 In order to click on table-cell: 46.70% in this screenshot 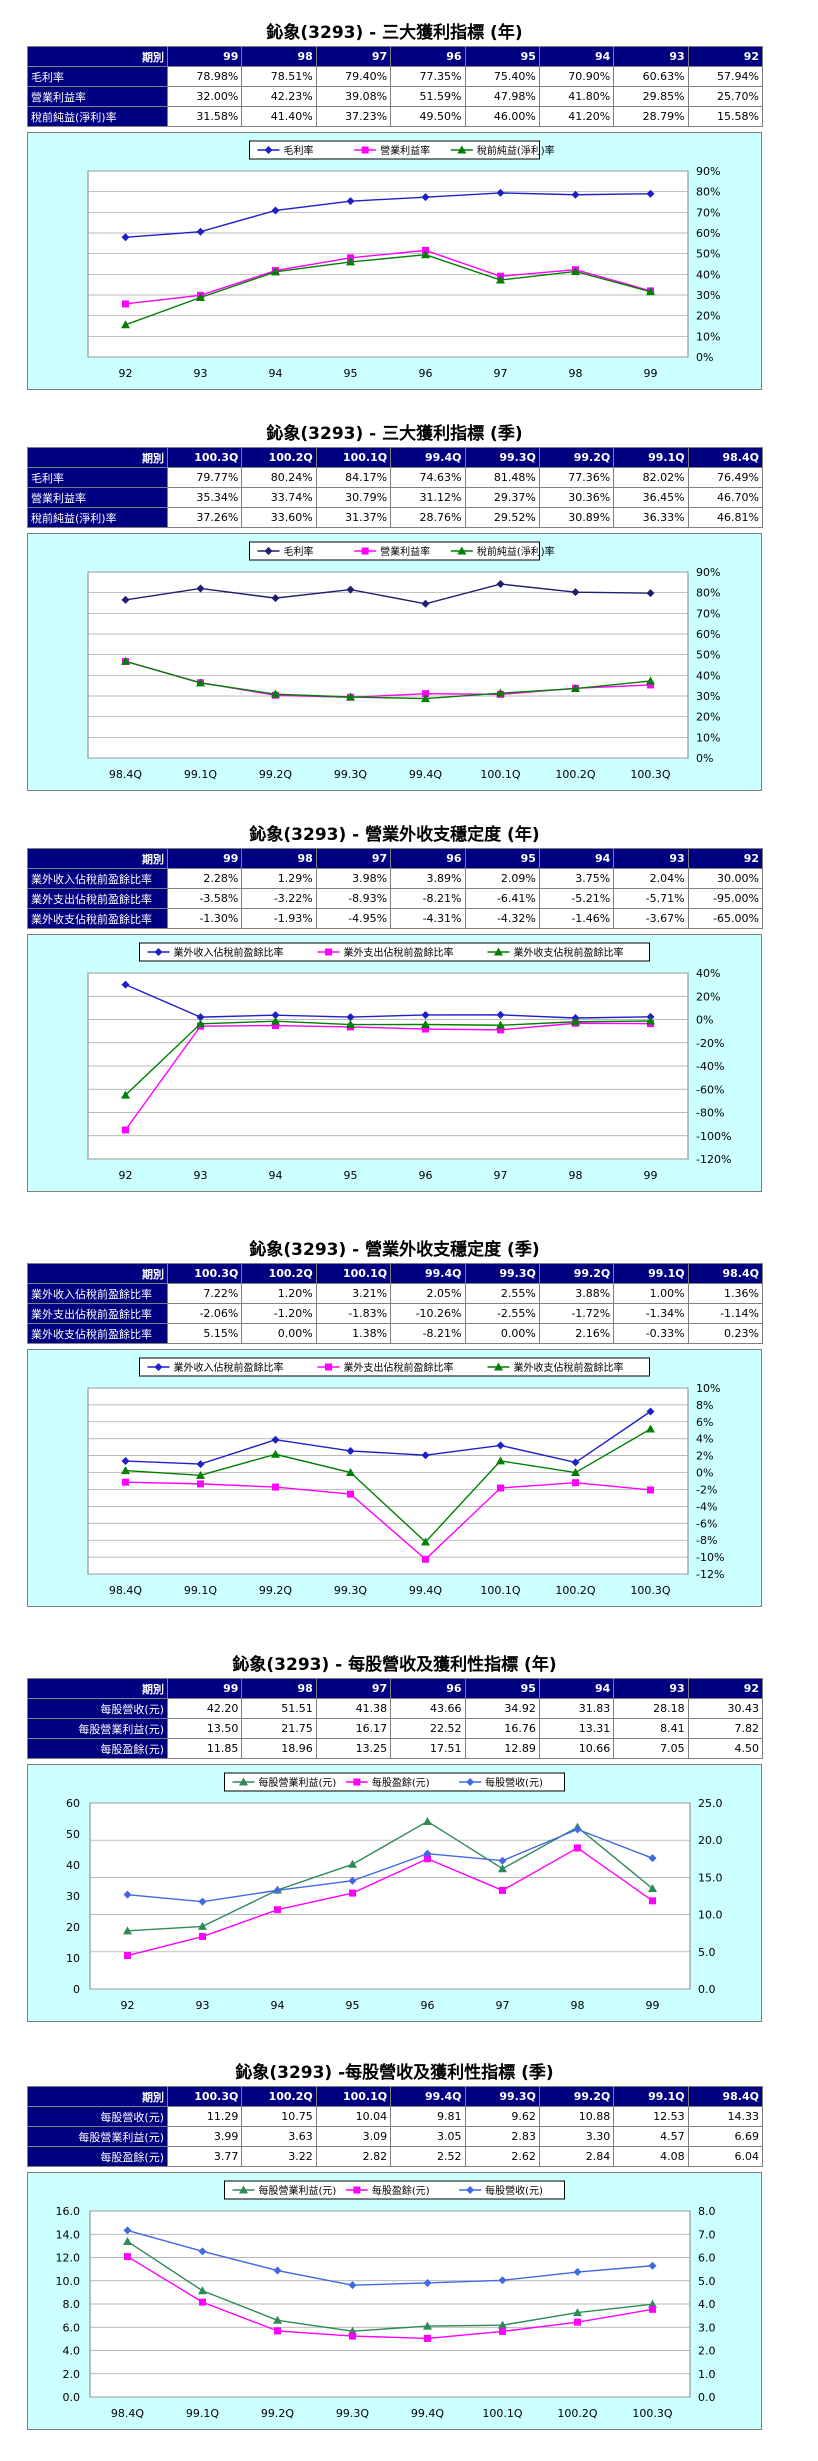, I will do `click(725, 497)`.